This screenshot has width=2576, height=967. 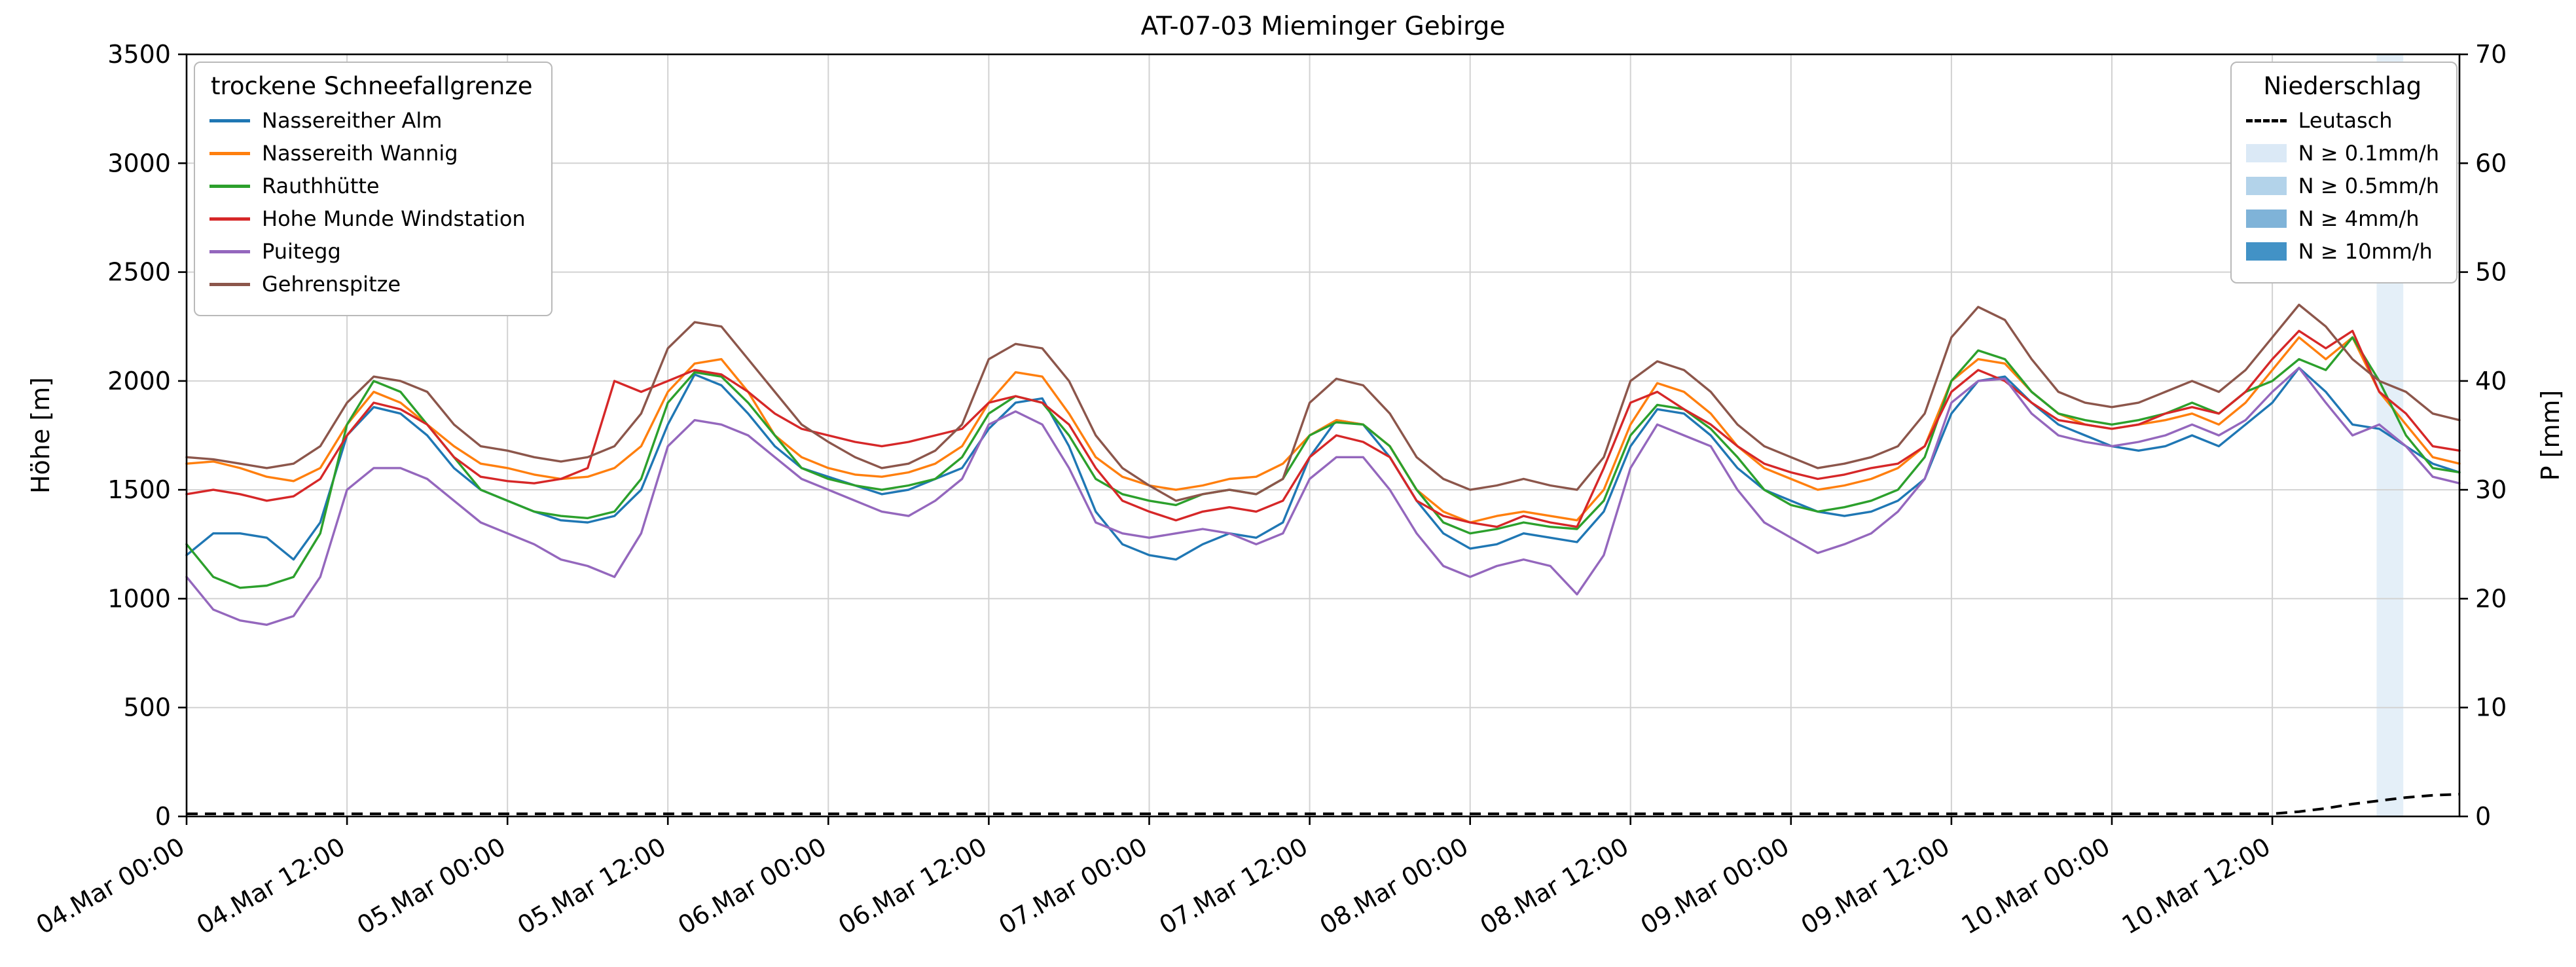 I want to click on x-tick-label: 07.Mar 12:00, so click(x=1233, y=886).